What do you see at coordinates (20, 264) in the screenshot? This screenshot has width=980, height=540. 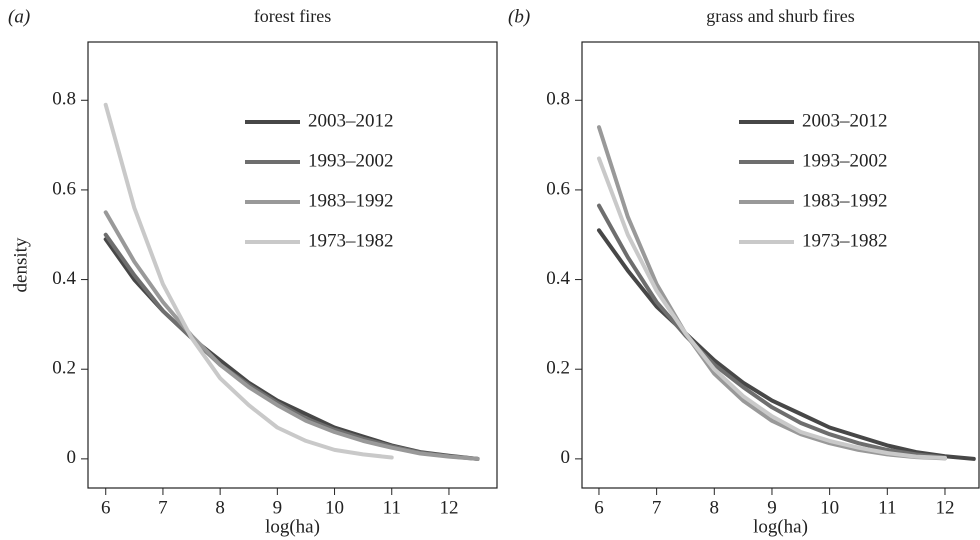 I see `y-axis-label: density` at bounding box center [20, 264].